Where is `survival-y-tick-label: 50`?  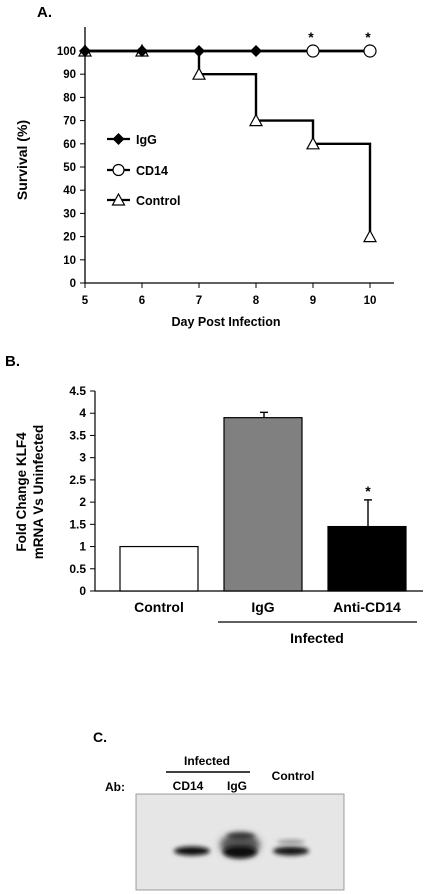
survival-y-tick-label: 50 is located at coordinates (69, 168).